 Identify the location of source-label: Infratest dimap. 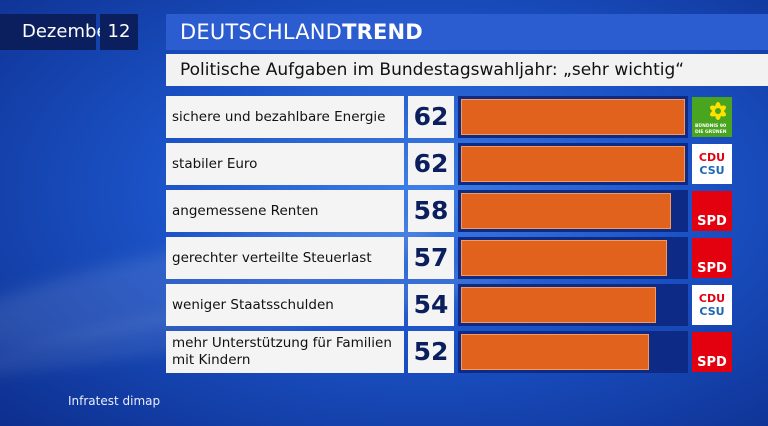
(114, 401).